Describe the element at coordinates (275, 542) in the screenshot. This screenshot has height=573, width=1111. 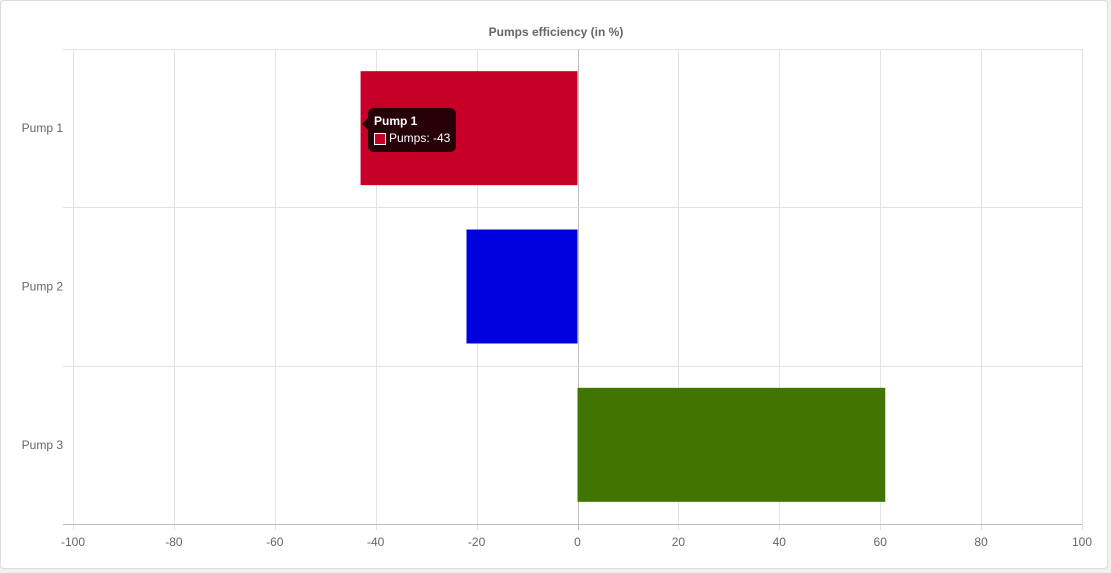
I see `x-tick-label: -60` at that location.